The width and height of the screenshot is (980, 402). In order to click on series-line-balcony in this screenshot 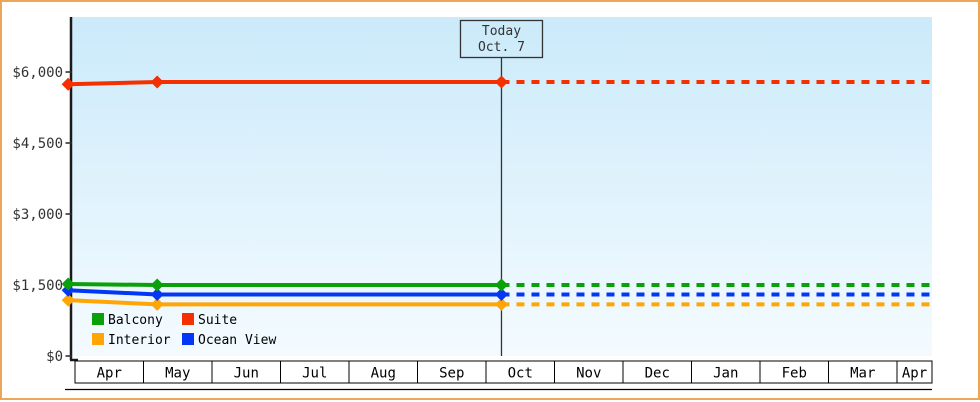, I will do `click(285, 284)`.